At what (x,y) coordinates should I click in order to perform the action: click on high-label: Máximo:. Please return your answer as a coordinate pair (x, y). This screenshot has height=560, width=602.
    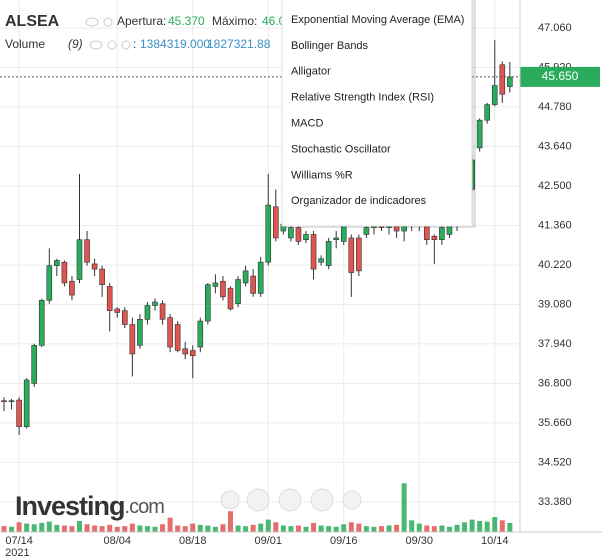
    Looking at the image, I should click on (234, 21).